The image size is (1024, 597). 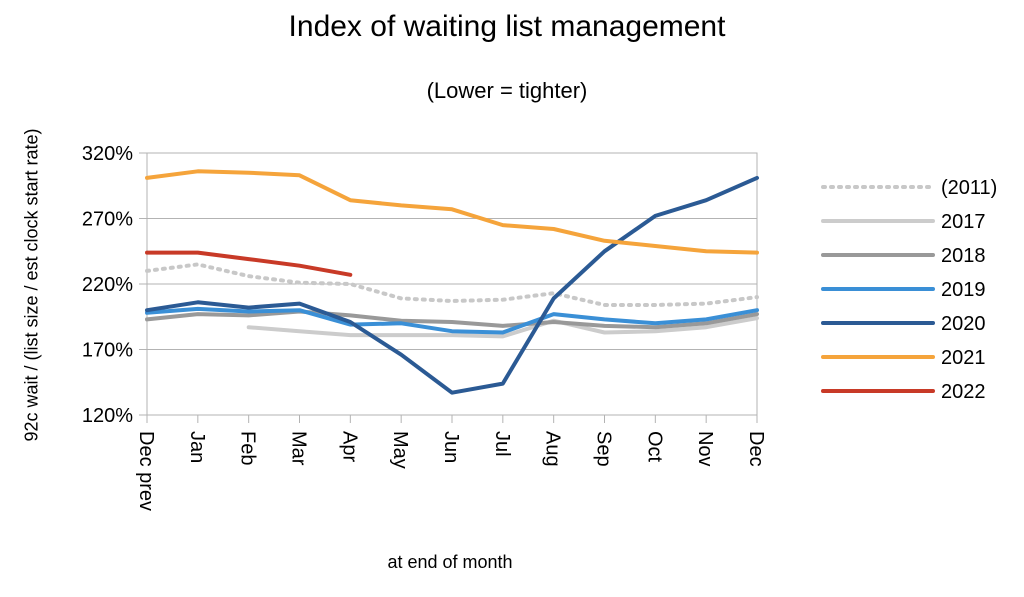 I want to click on x-axis-label: at end of month, so click(x=450, y=562).